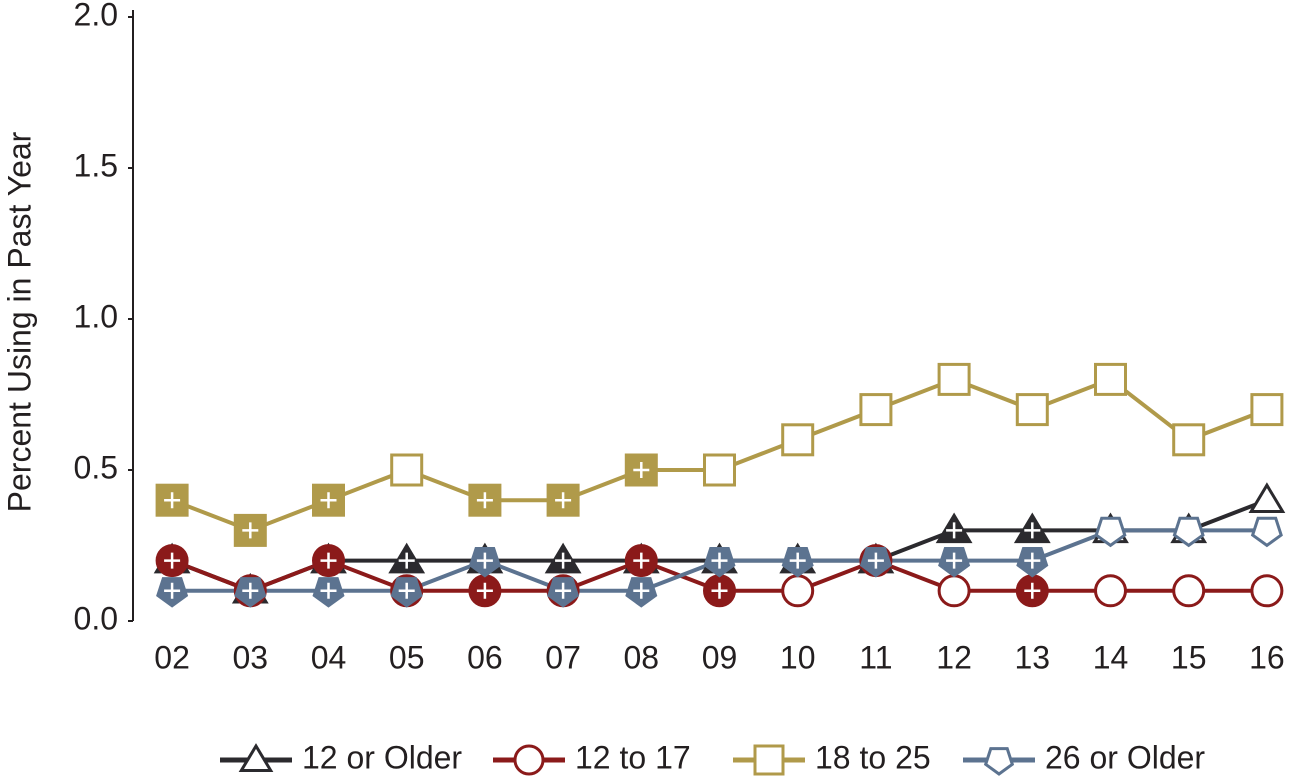 The image size is (1314, 782). Describe the element at coordinates (875, 657) in the screenshot. I see `x-tick-label: 11` at that location.